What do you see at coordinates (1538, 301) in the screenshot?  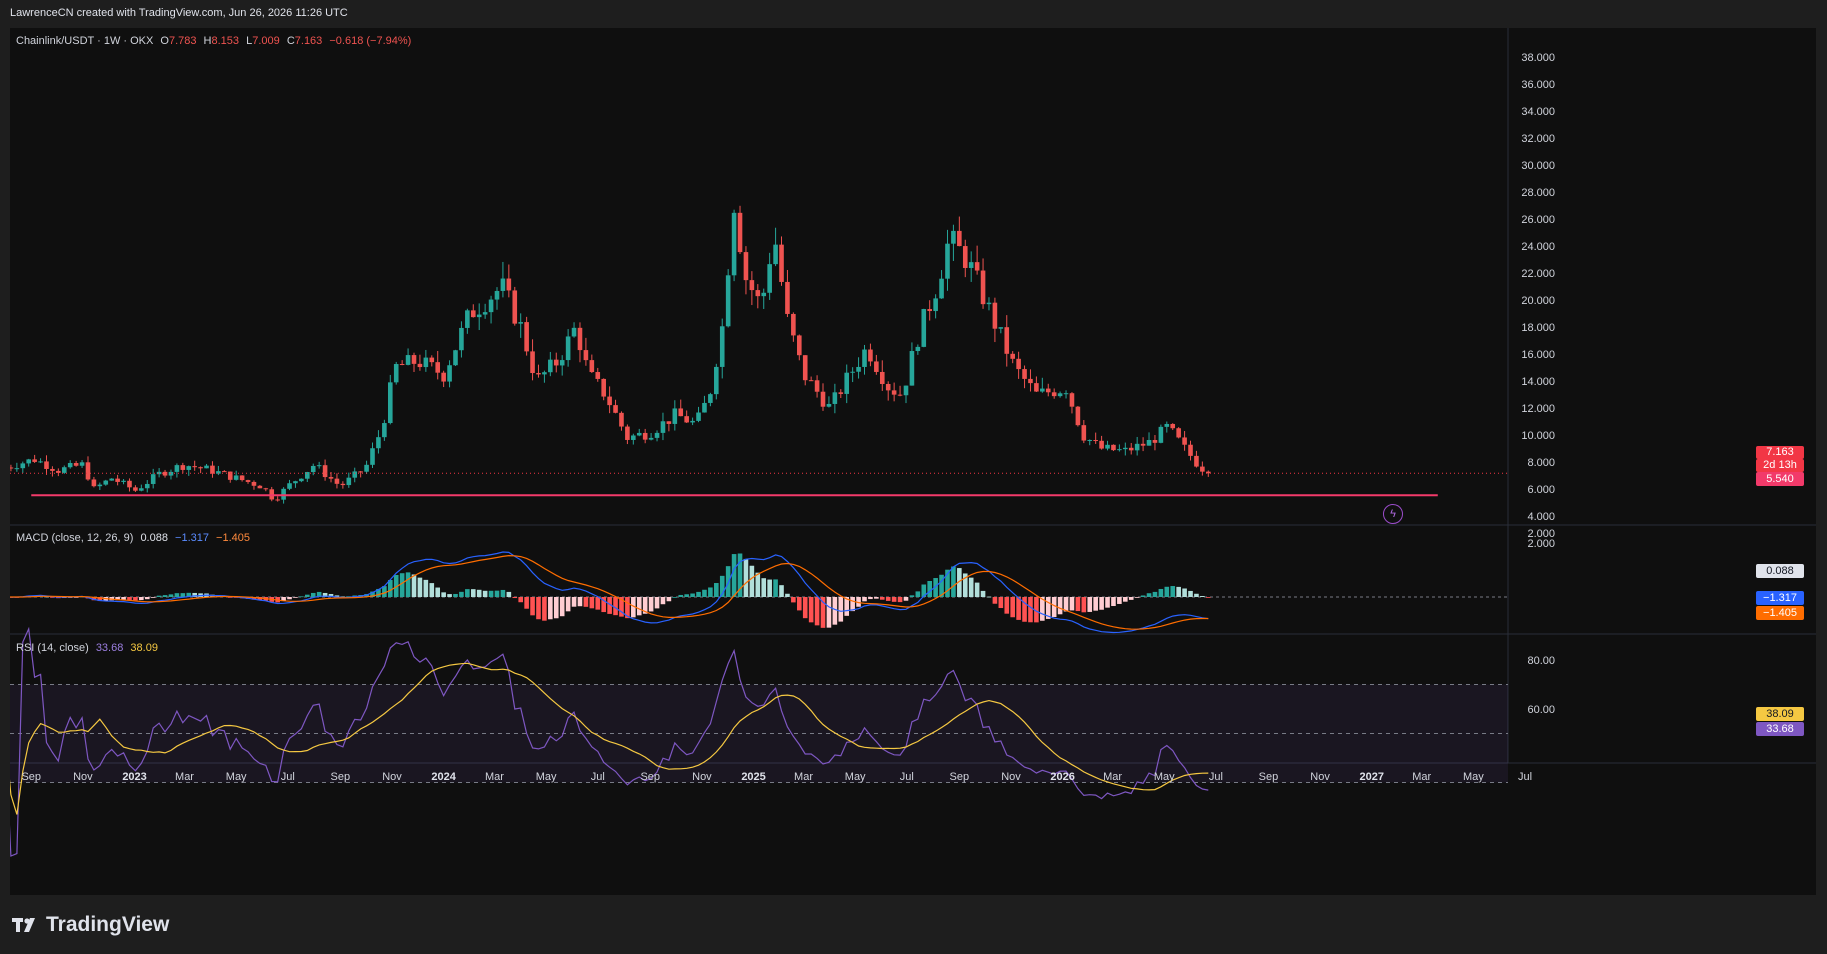 I see `price-tick-label: 20.000` at bounding box center [1538, 301].